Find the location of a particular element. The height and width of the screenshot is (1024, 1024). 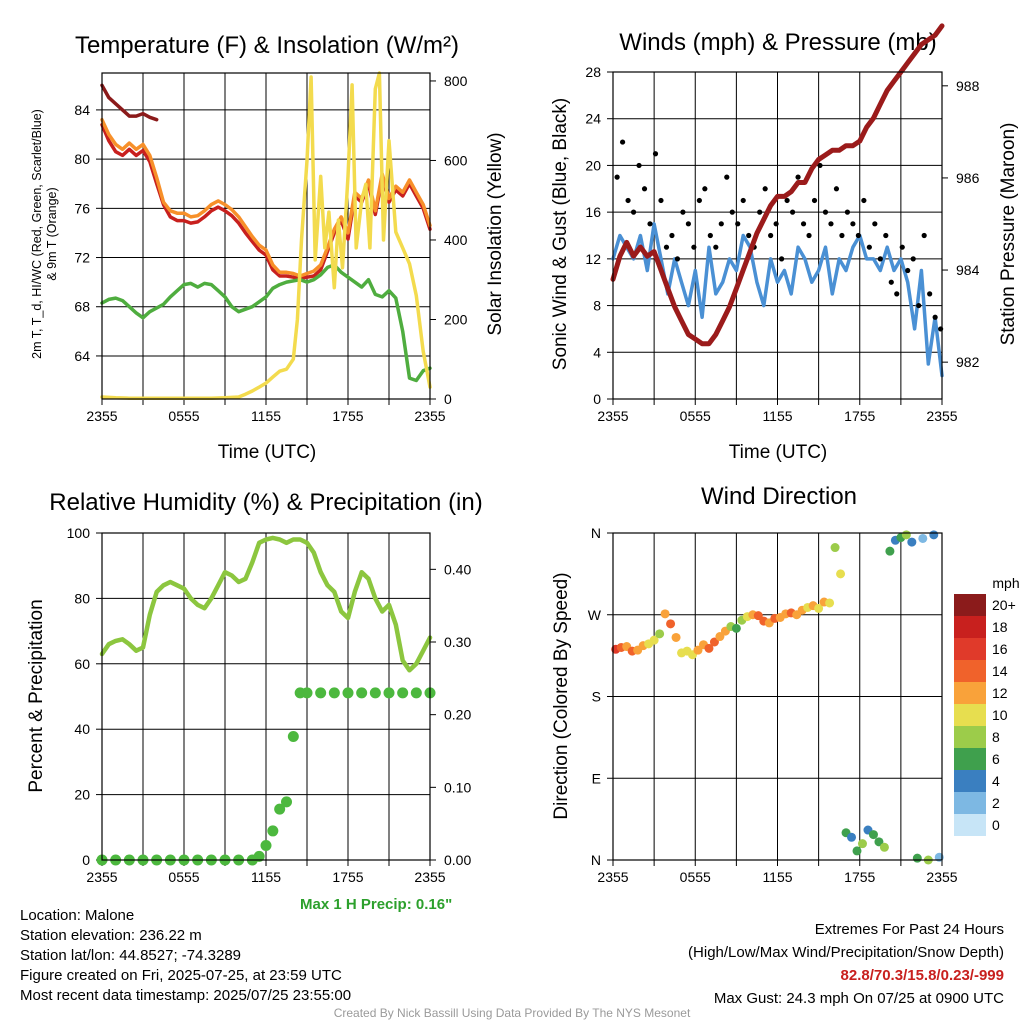

y-tick-label: 100 is located at coordinates (79, 533).